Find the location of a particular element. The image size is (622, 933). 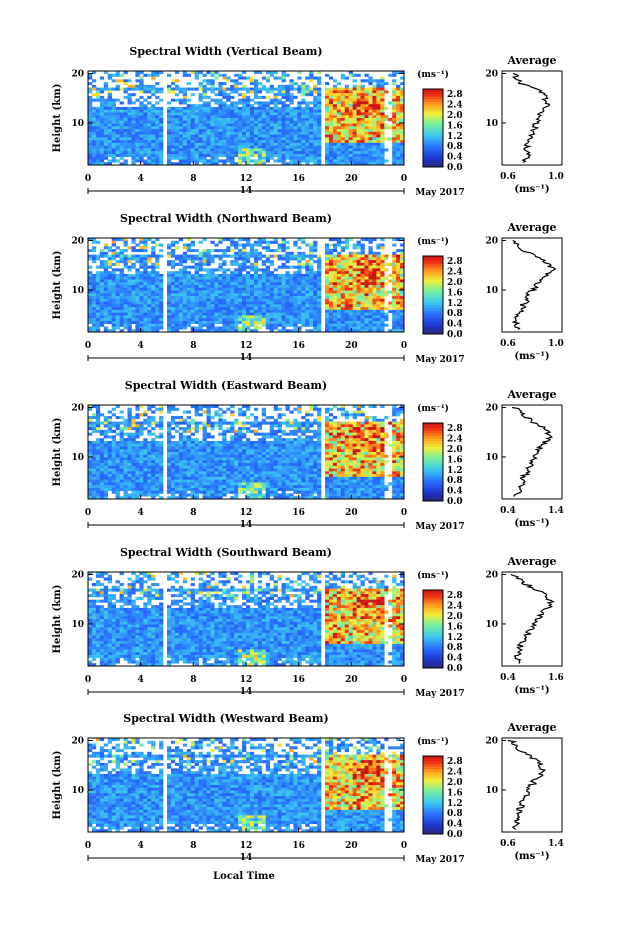

average-unit: (ms⁻¹) is located at coordinates (531, 189).